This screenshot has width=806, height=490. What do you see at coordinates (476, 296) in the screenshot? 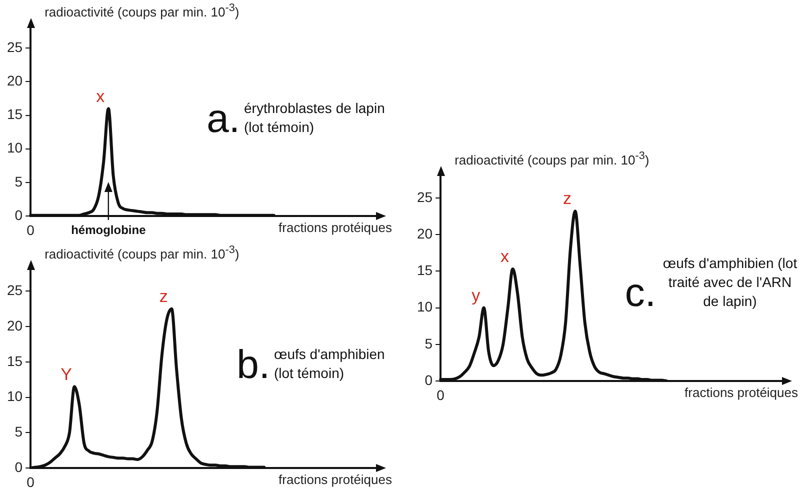
I see `annotation: y` at bounding box center [476, 296].